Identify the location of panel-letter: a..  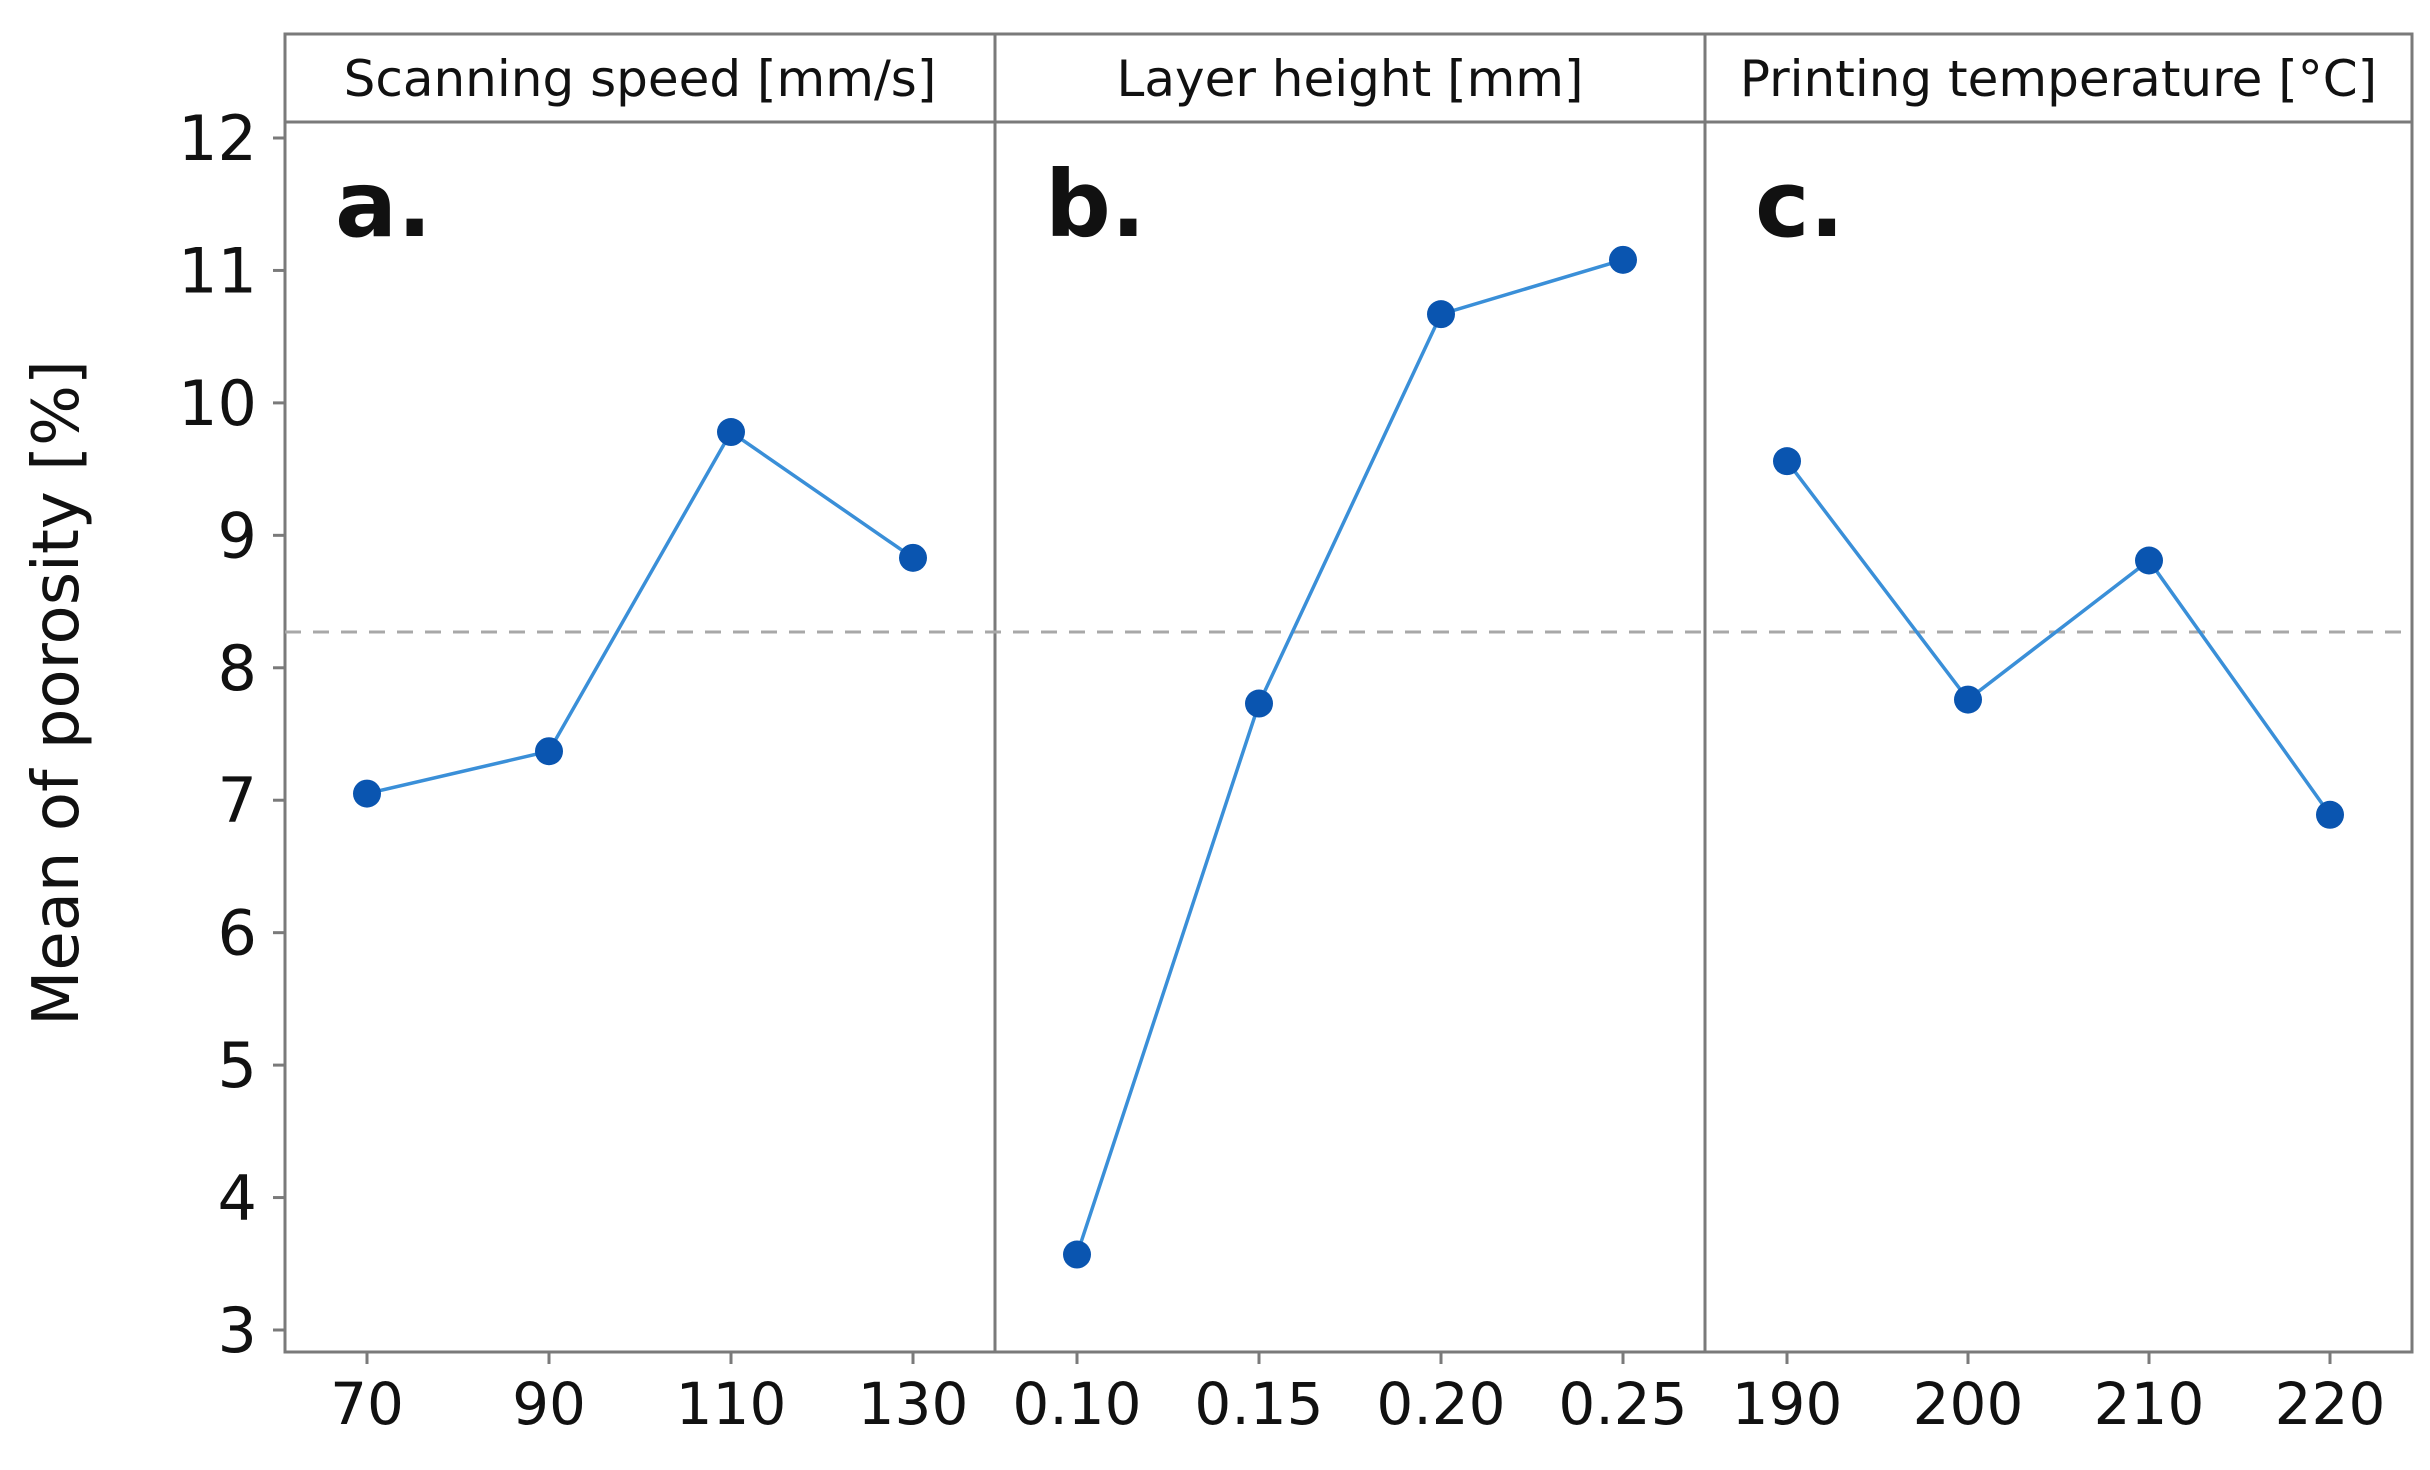
(383, 204).